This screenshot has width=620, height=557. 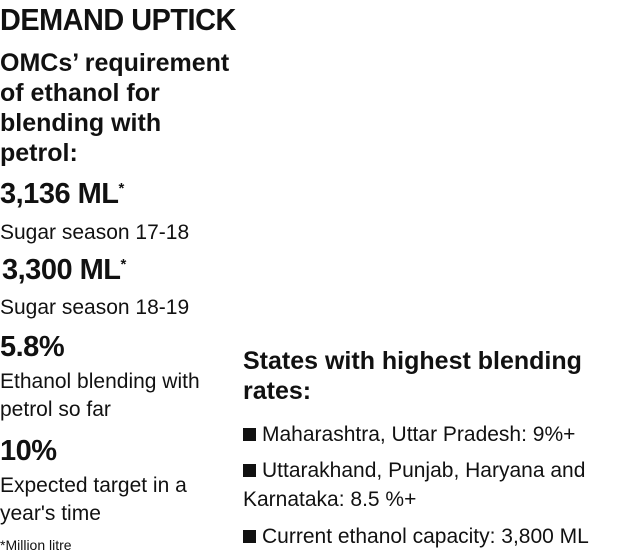 What do you see at coordinates (412, 376) in the screenshot?
I see `states-section-title: States with highest blending rates:` at bounding box center [412, 376].